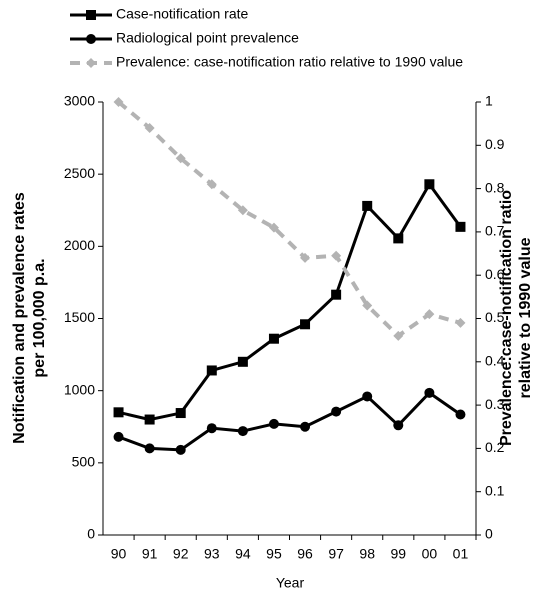 The width and height of the screenshot is (533, 599). I want to click on x-tick-label: 91, so click(150, 554).